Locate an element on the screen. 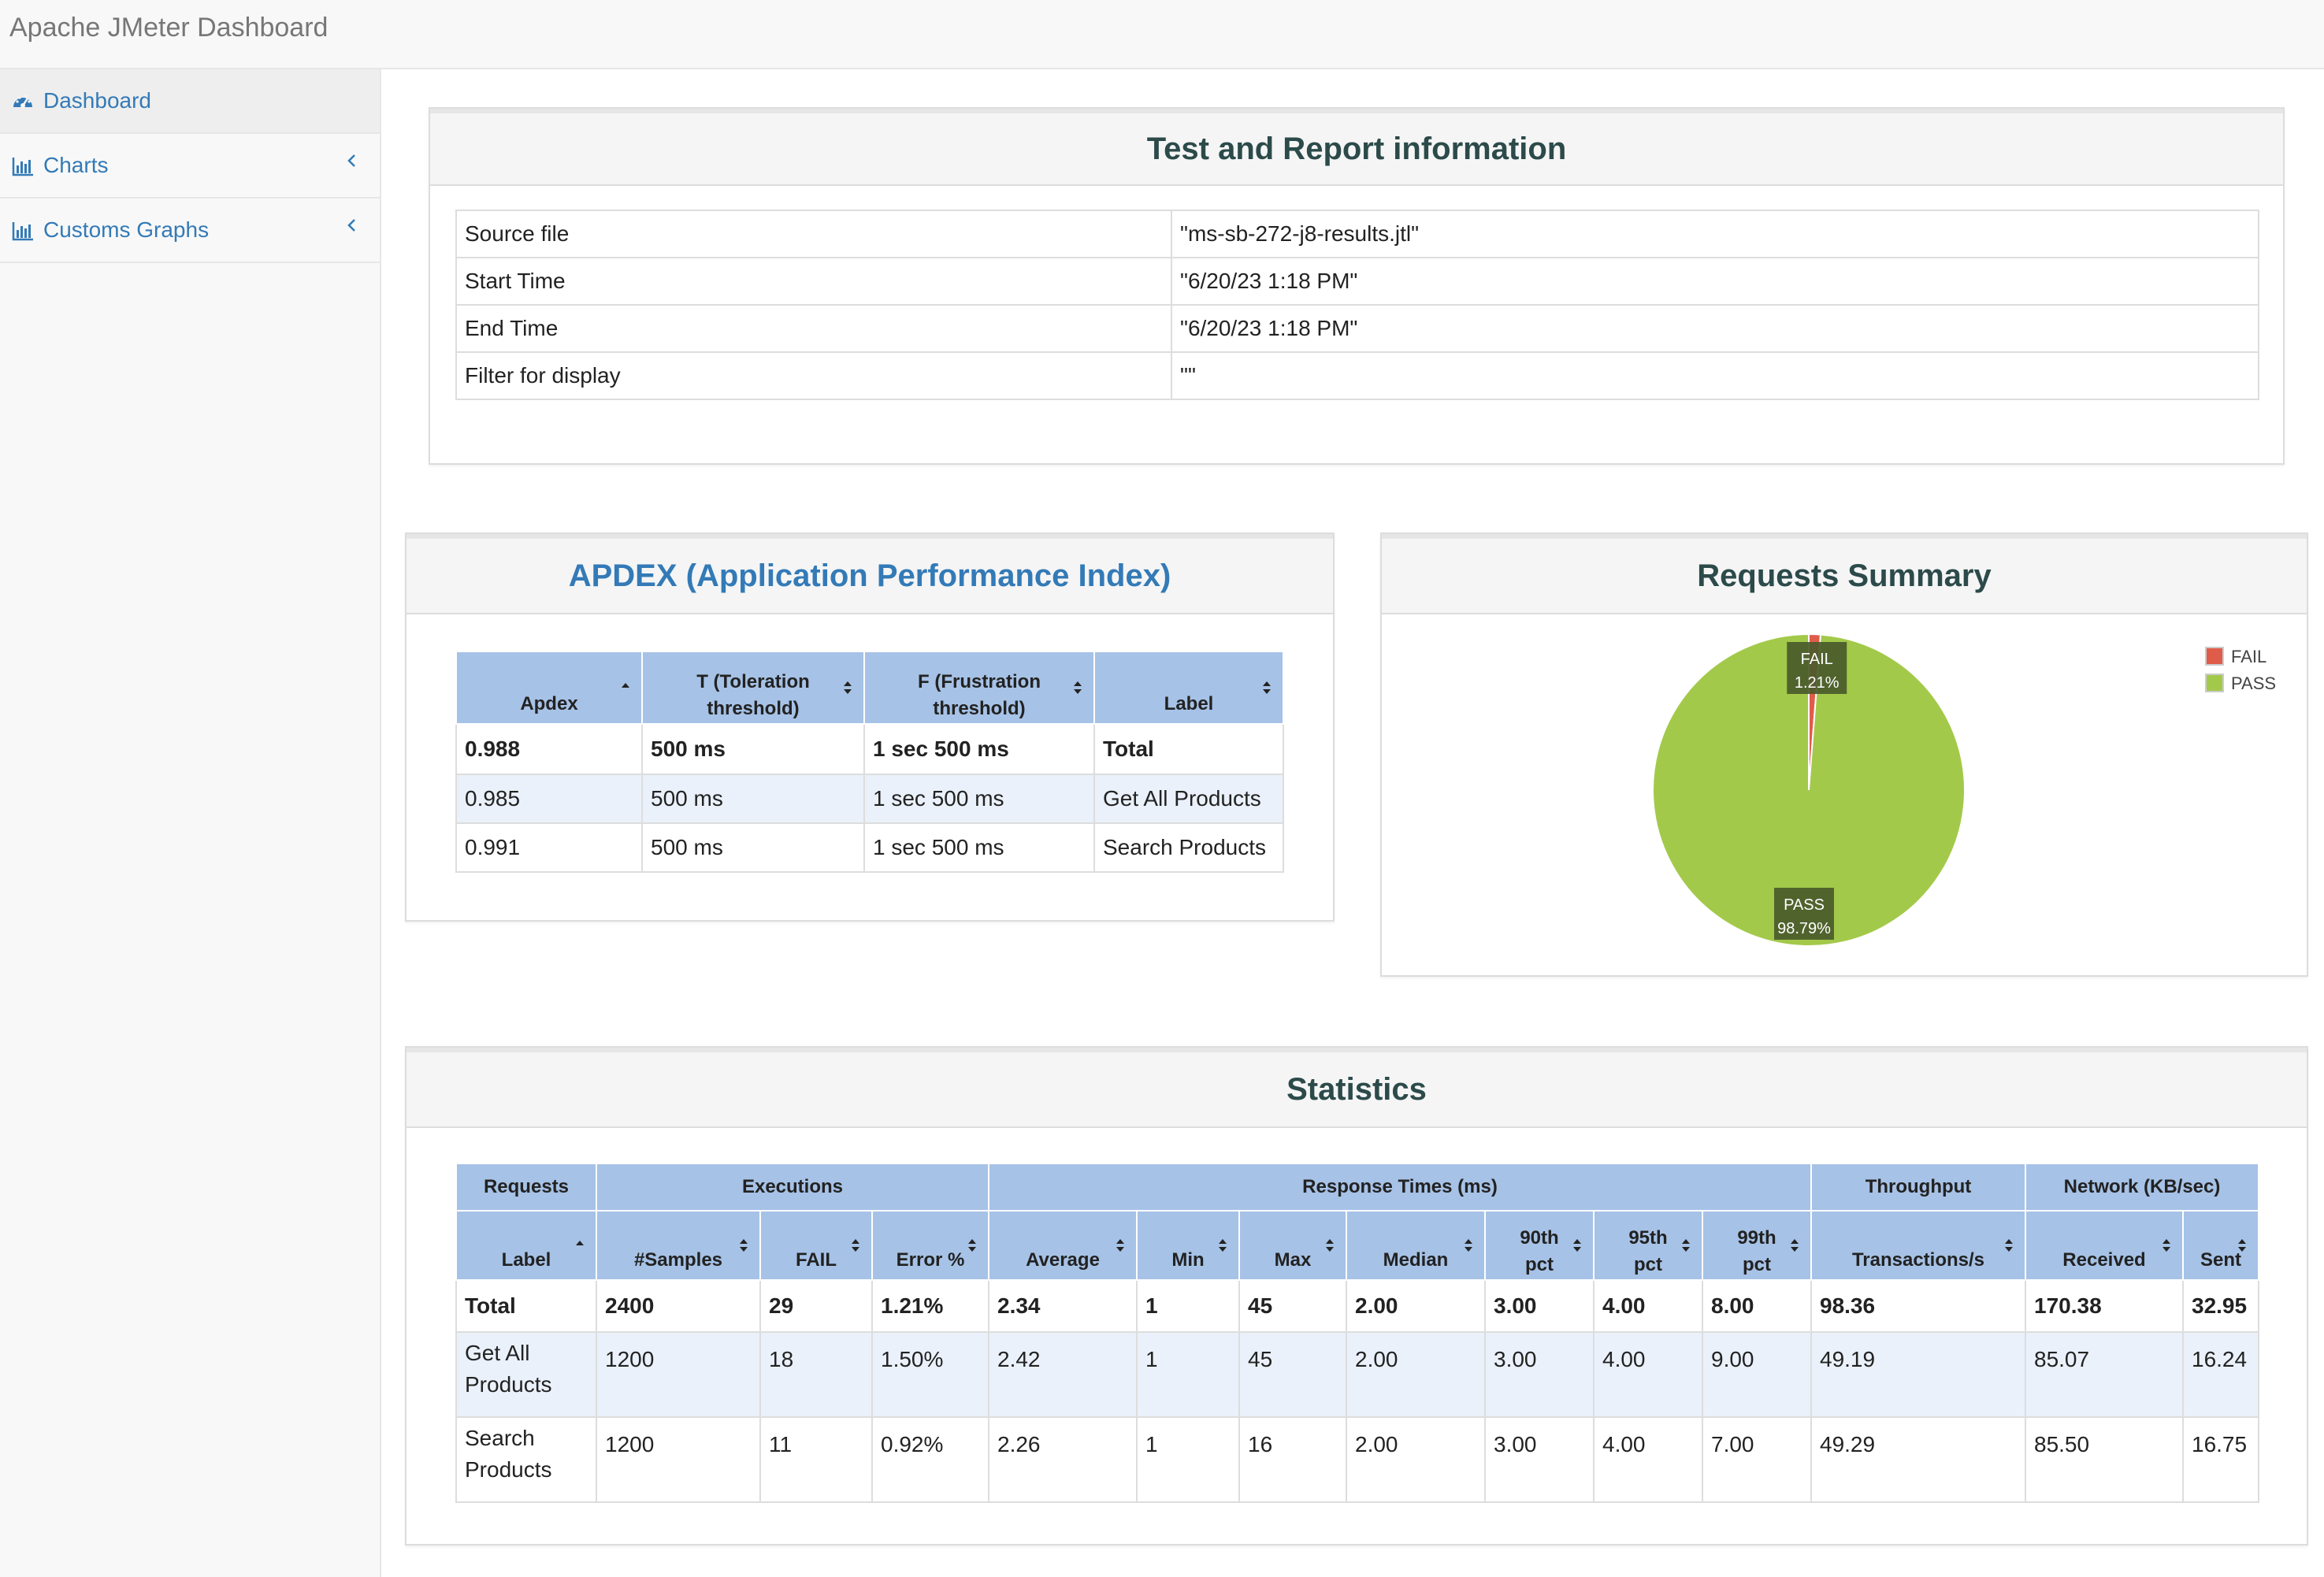 The height and width of the screenshot is (1577, 2324). panel-title: Requests Summary is located at coordinates (1844, 574).